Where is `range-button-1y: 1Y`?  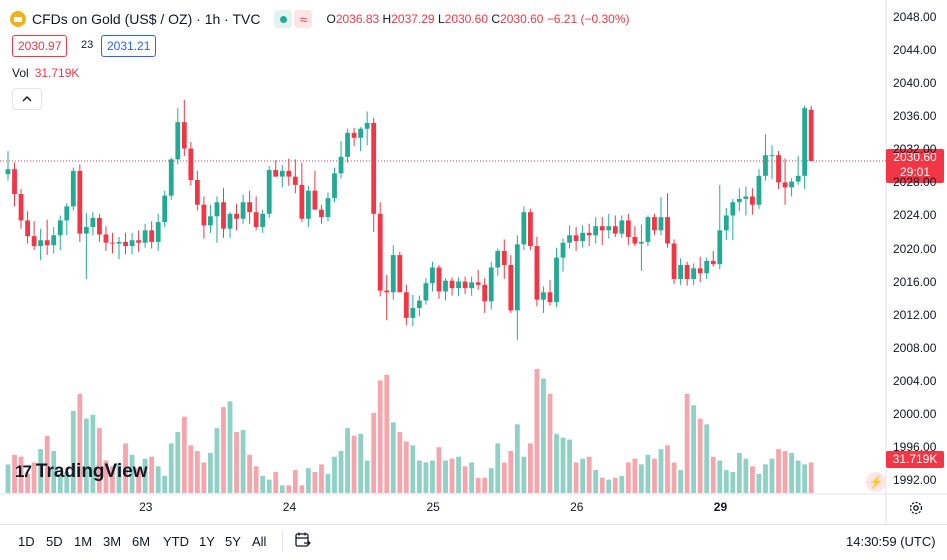 range-button-1y: 1Y is located at coordinates (207, 541).